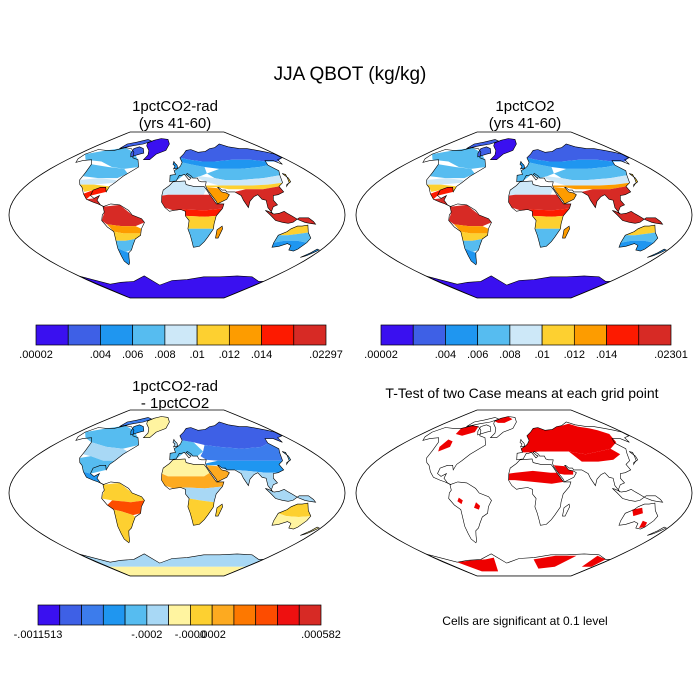 The width and height of the screenshot is (700, 700). I want to click on panel-title-line1: 1pctCO2, so click(525, 106).